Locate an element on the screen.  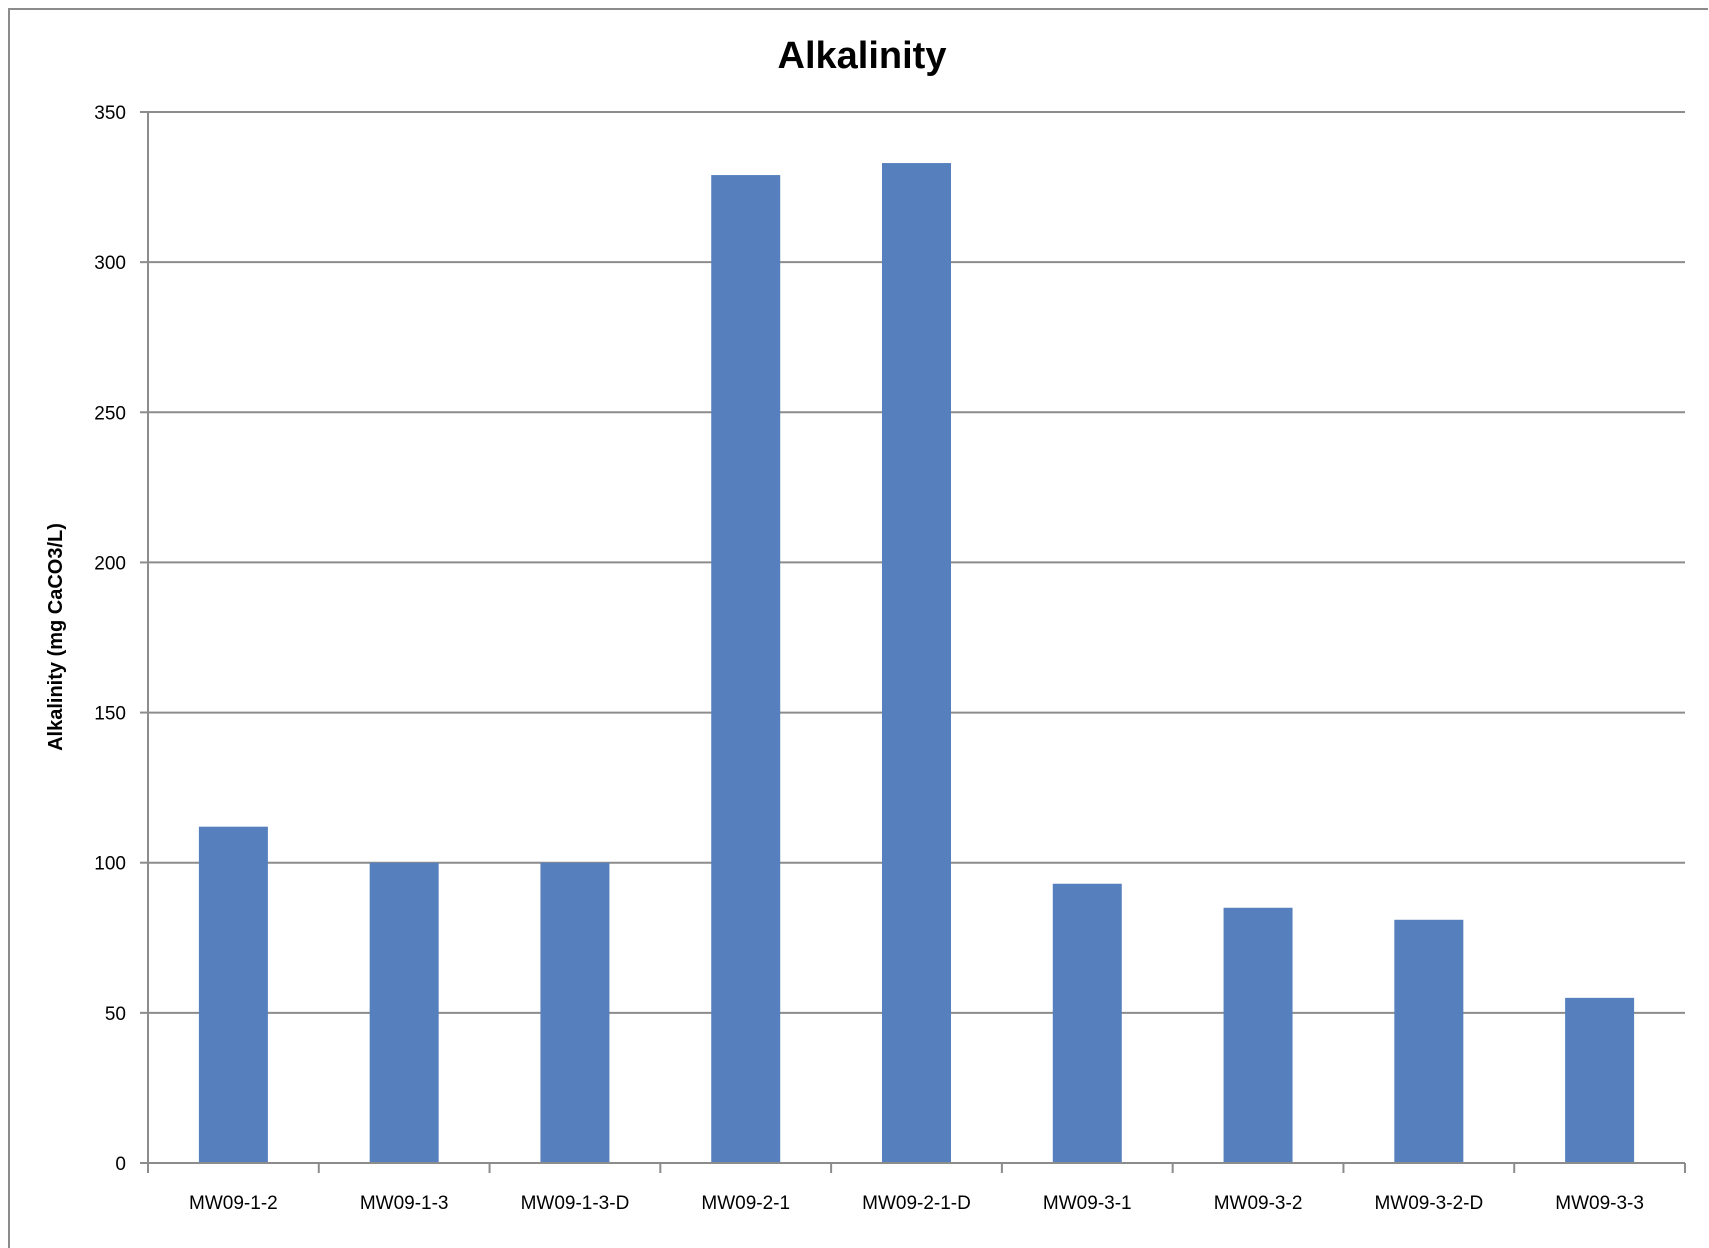
y-tick-label: 0 is located at coordinates (120, 1164).